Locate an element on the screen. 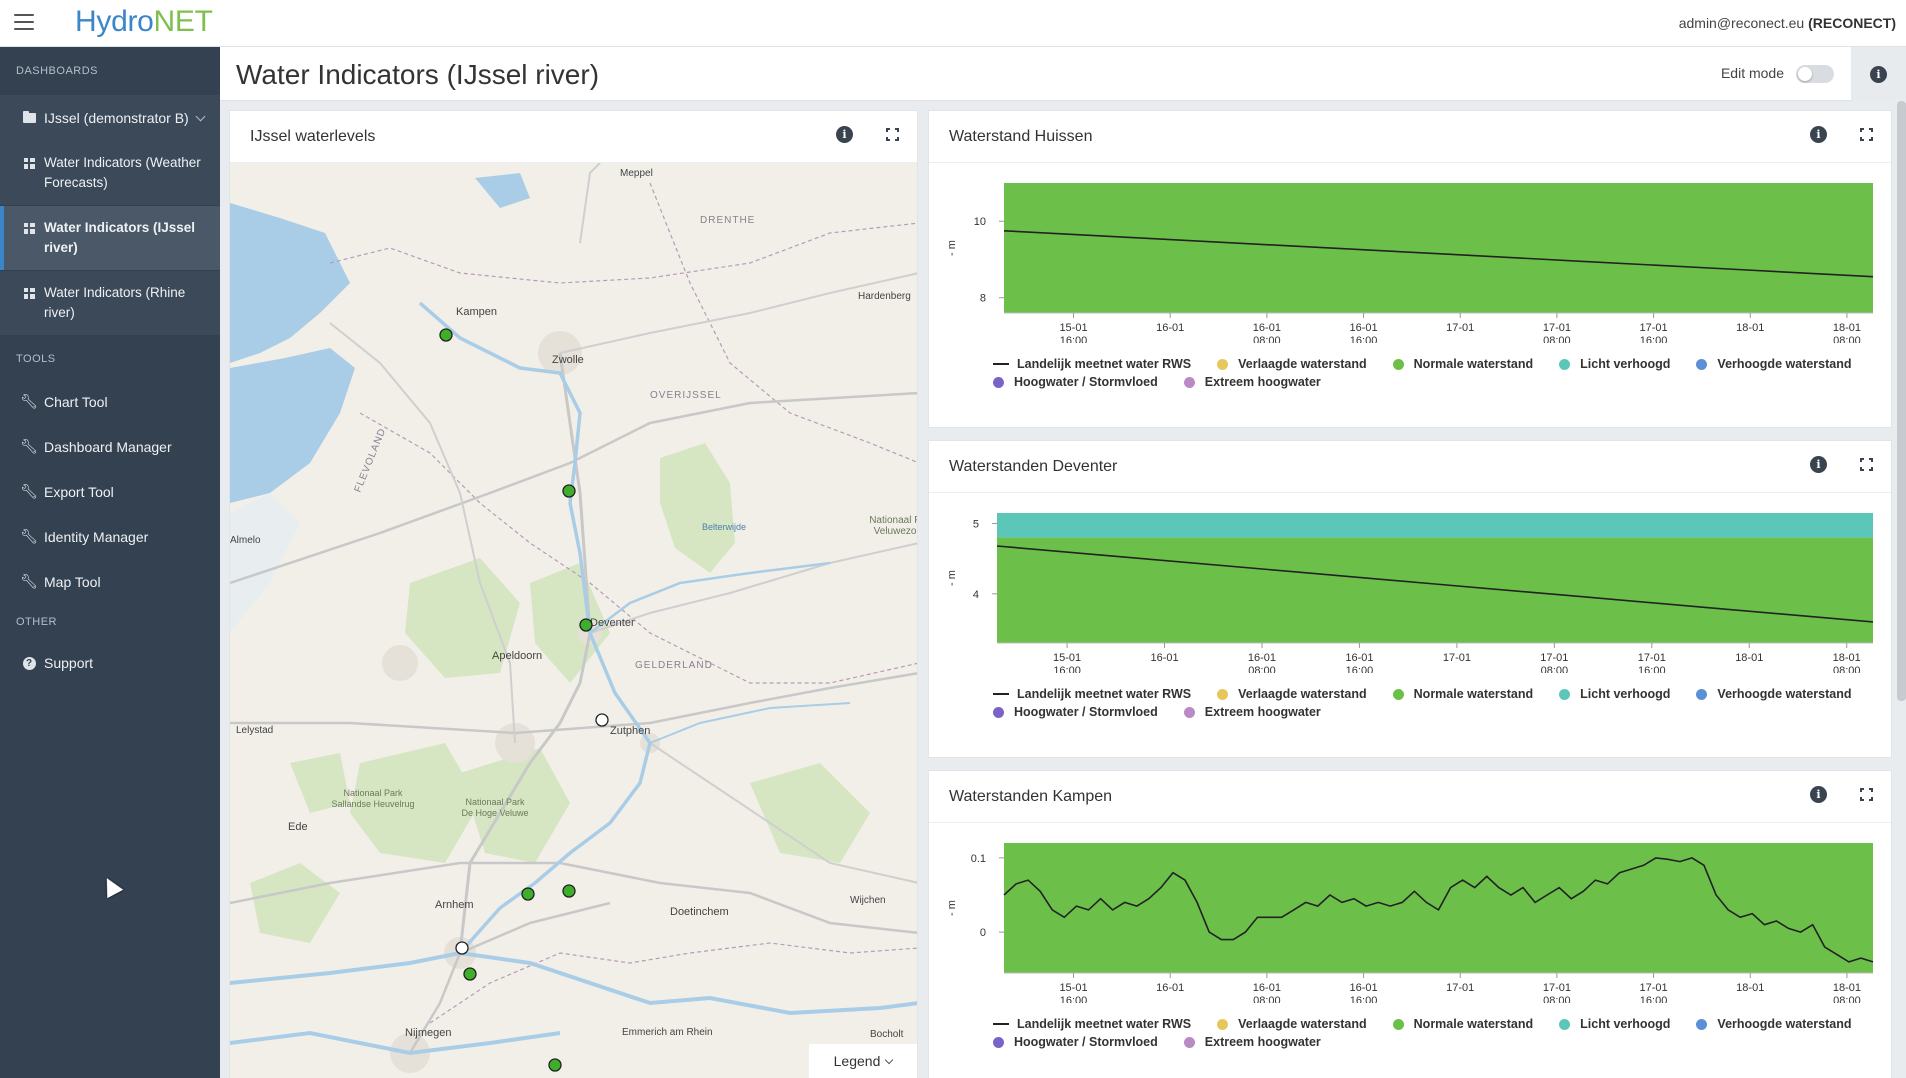 This screenshot has width=1906, height=1078. user-account: admin@reconect.eu (RECONECT) is located at coordinates (1787, 23).